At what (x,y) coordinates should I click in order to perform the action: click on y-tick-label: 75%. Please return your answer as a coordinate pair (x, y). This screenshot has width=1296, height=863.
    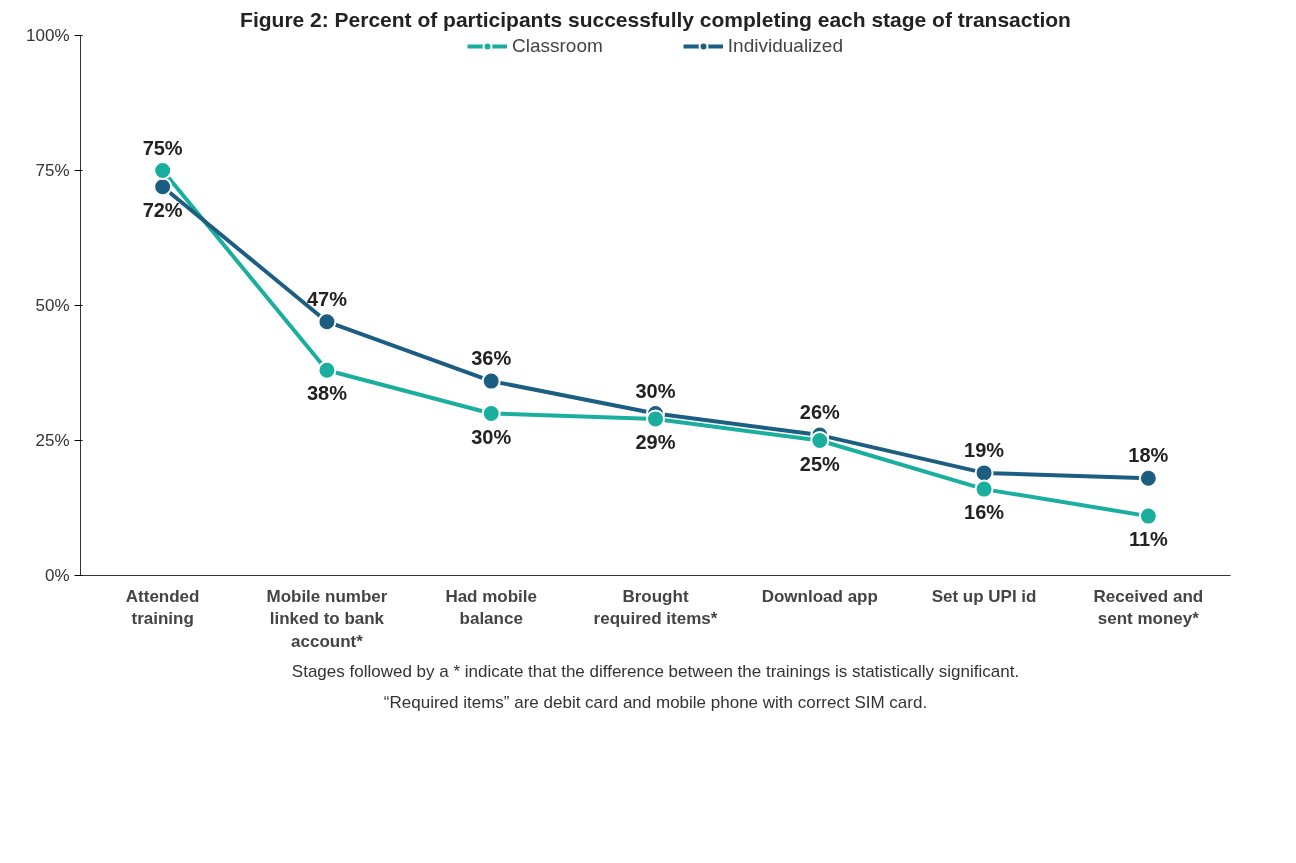
    Looking at the image, I should click on (52, 170).